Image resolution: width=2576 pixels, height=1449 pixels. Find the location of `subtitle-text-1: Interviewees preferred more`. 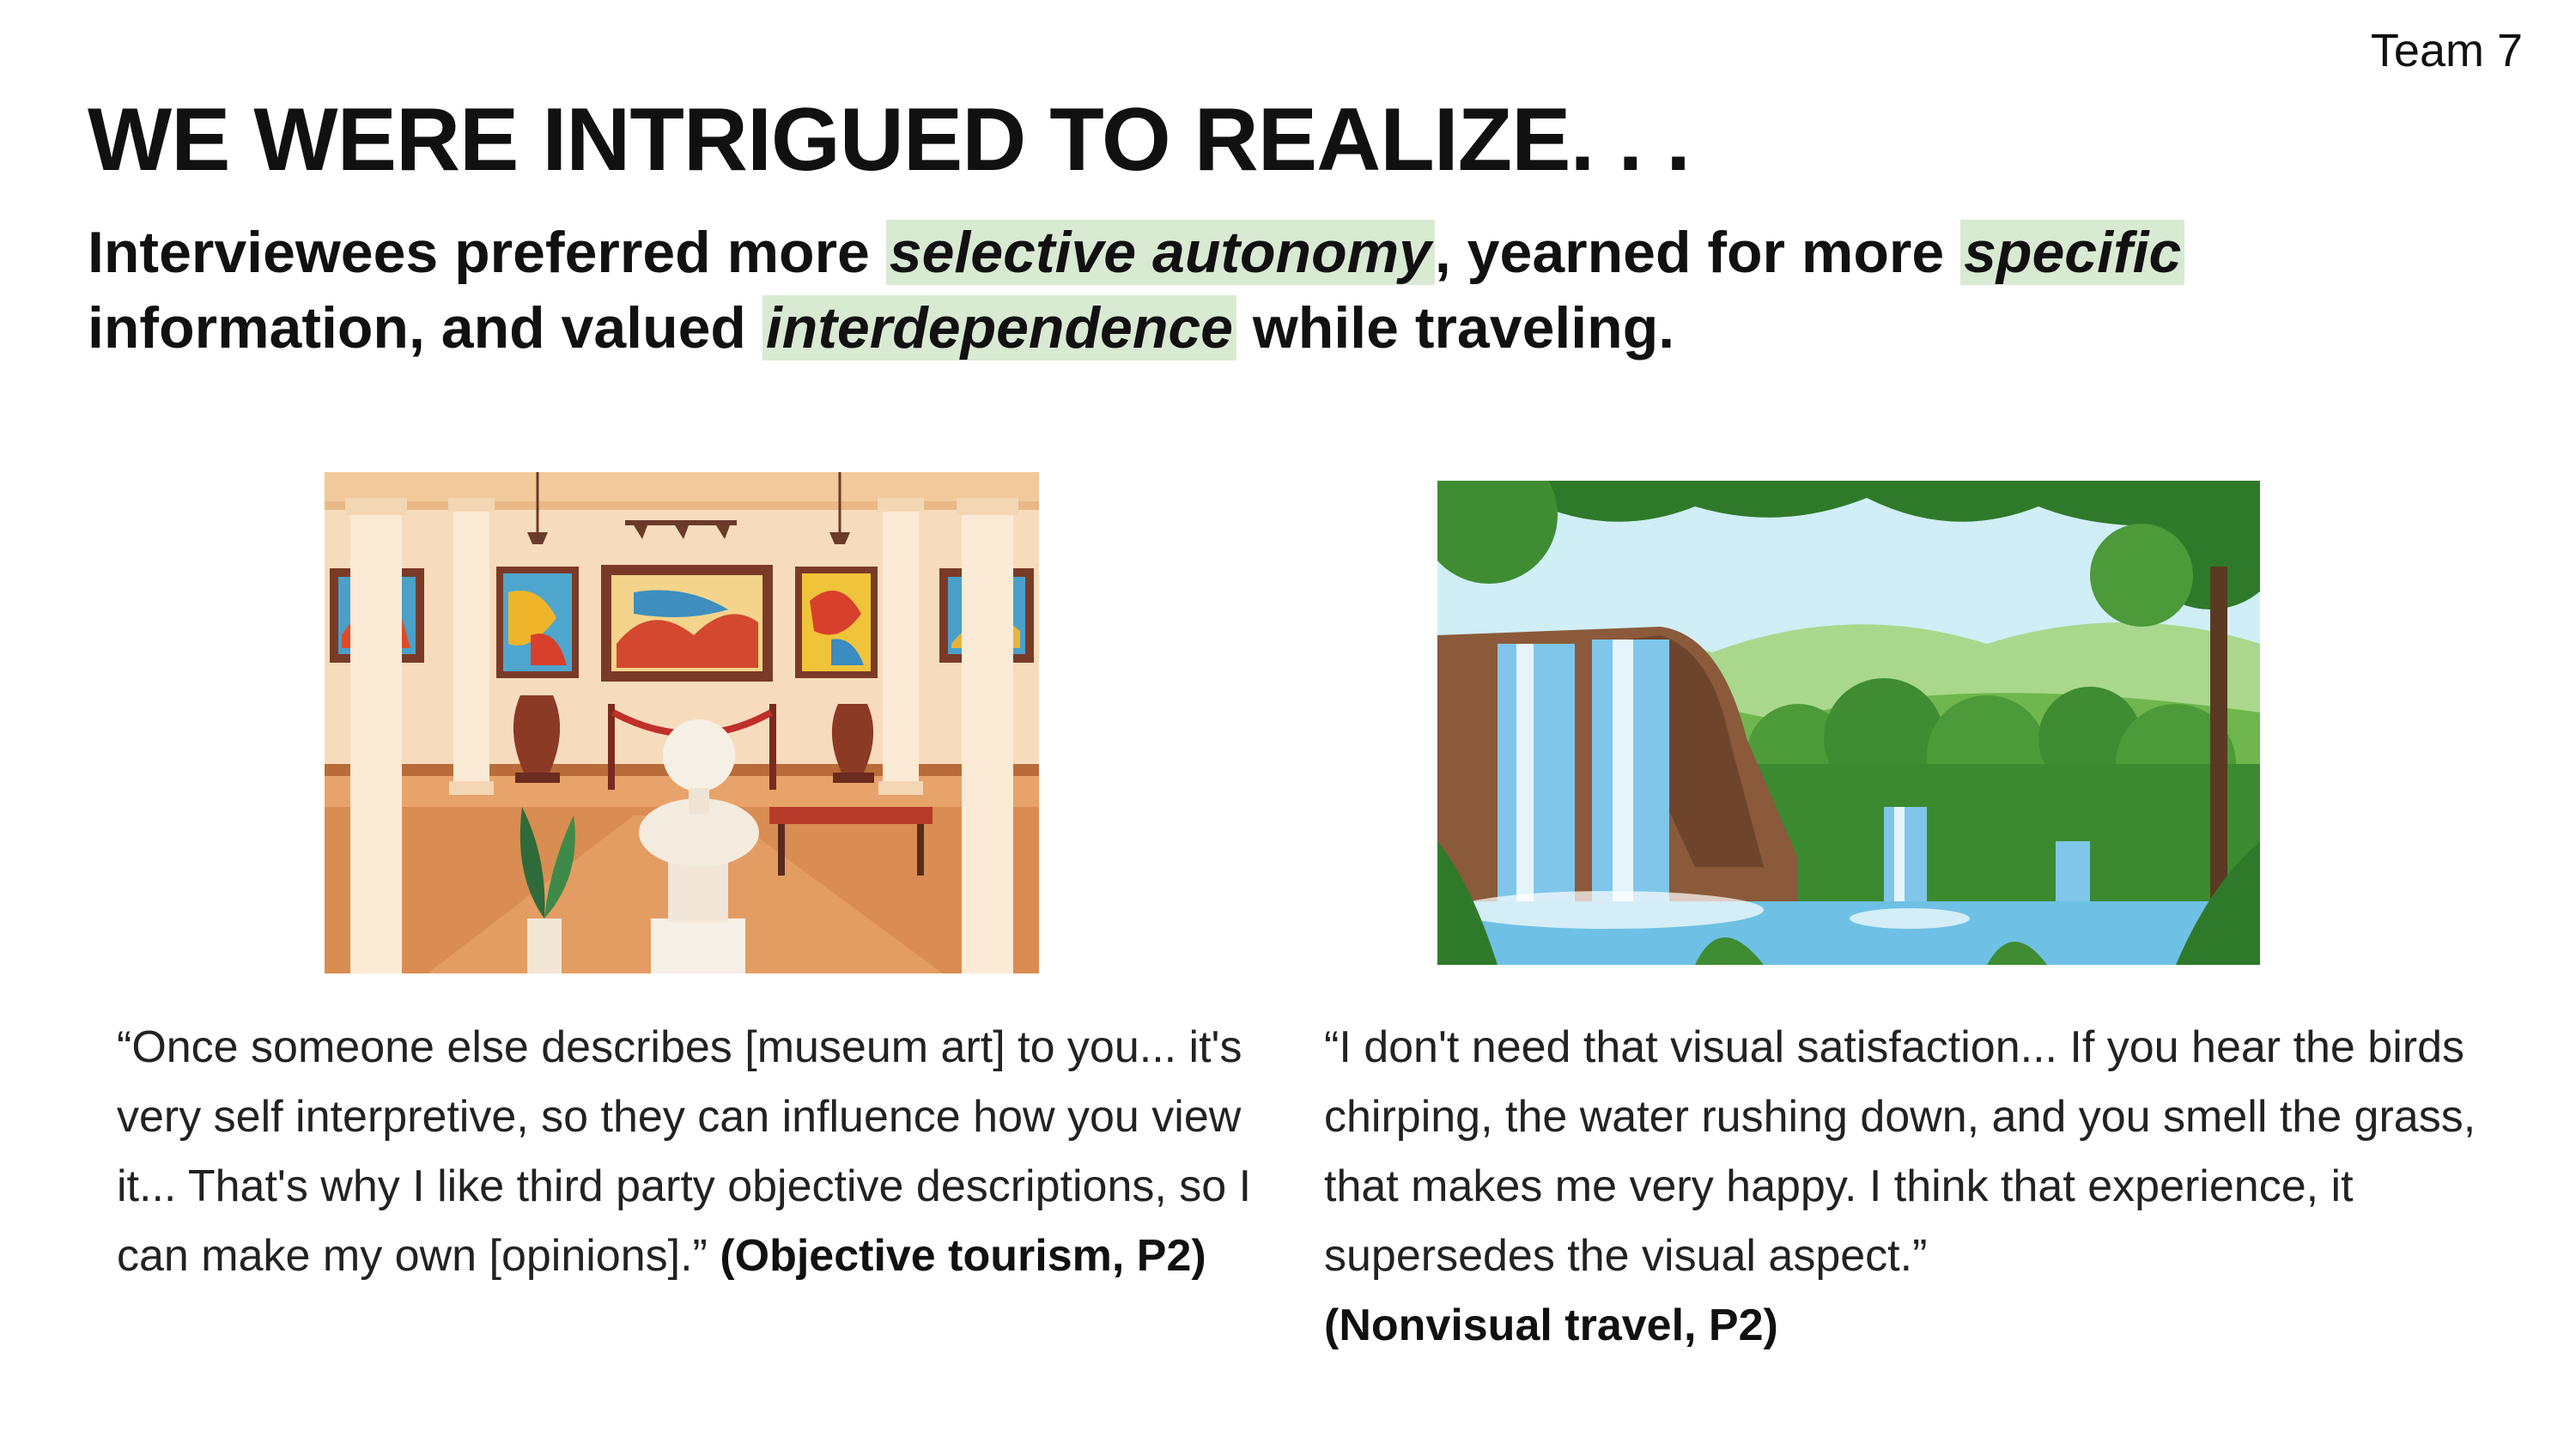

subtitle-text-1: Interviewees preferred more is located at coordinates (487, 252).